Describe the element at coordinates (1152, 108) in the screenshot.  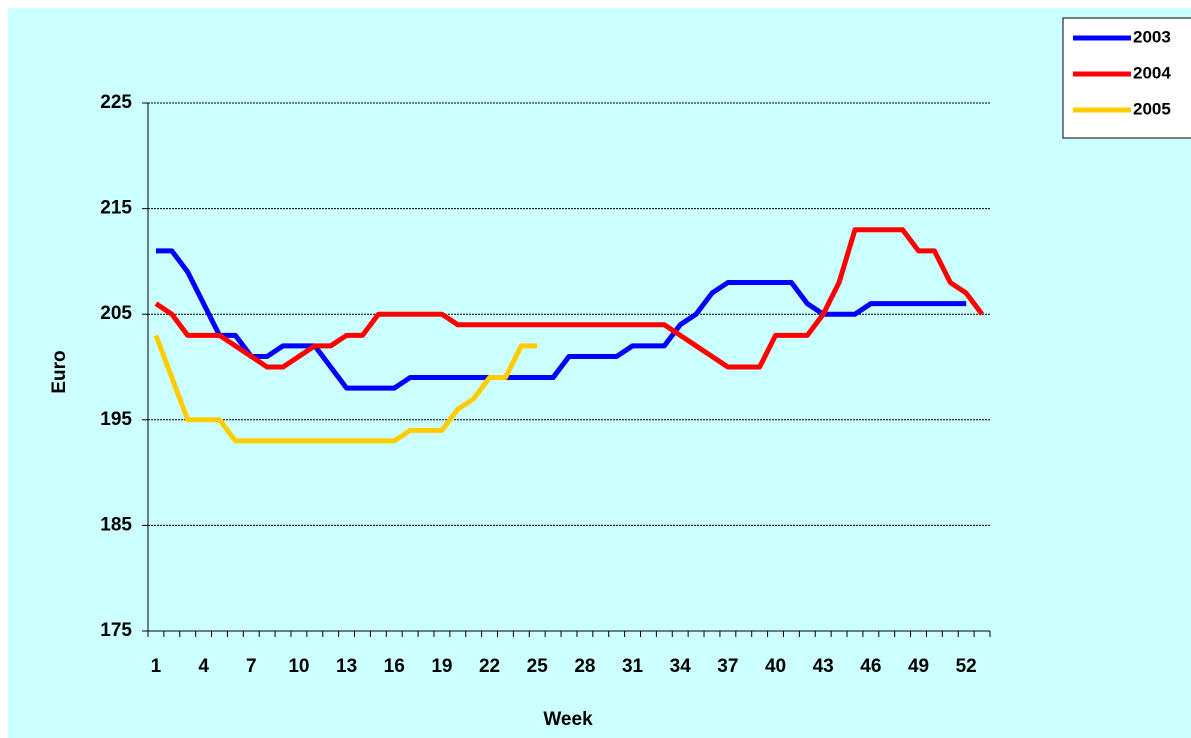
I see `legend-label: 2005` at that location.